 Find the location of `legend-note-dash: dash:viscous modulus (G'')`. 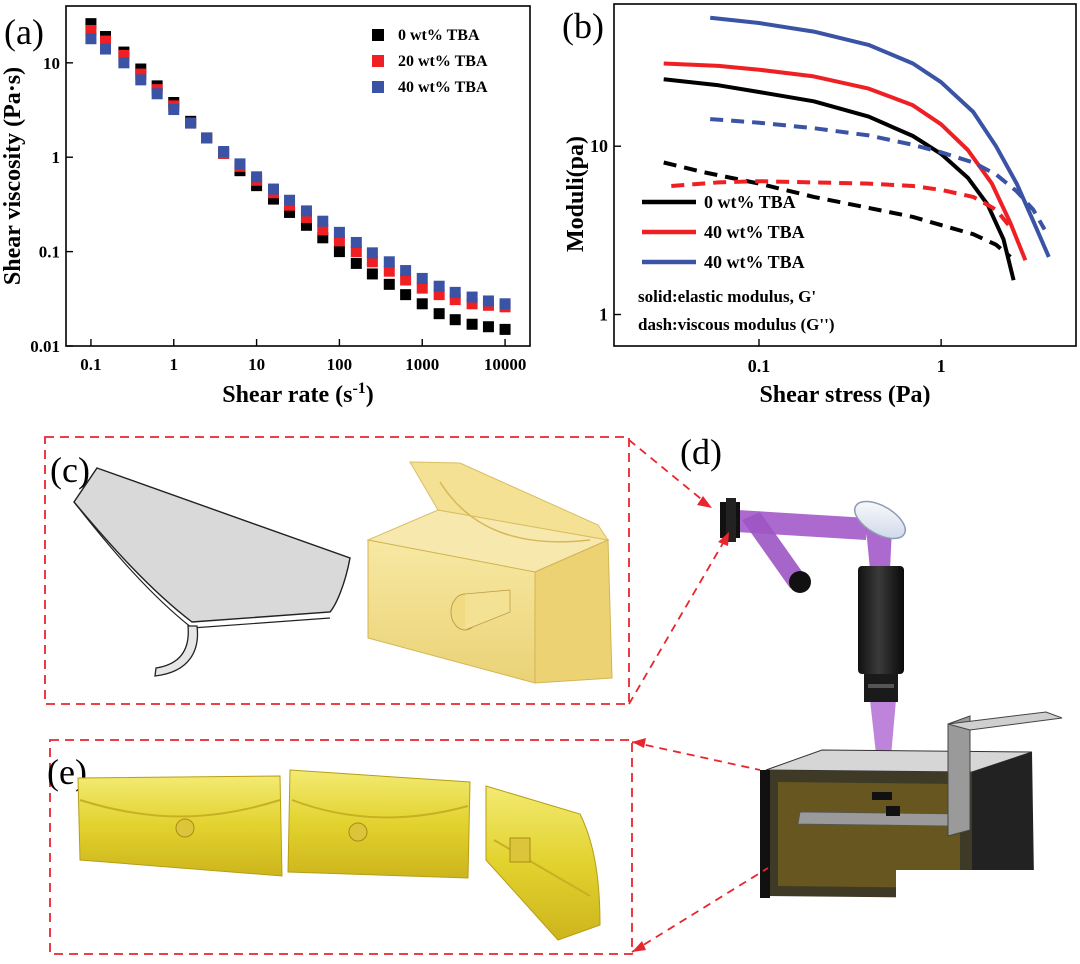

legend-note-dash: dash:viscous modulus (G'') is located at coordinates (736, 324).